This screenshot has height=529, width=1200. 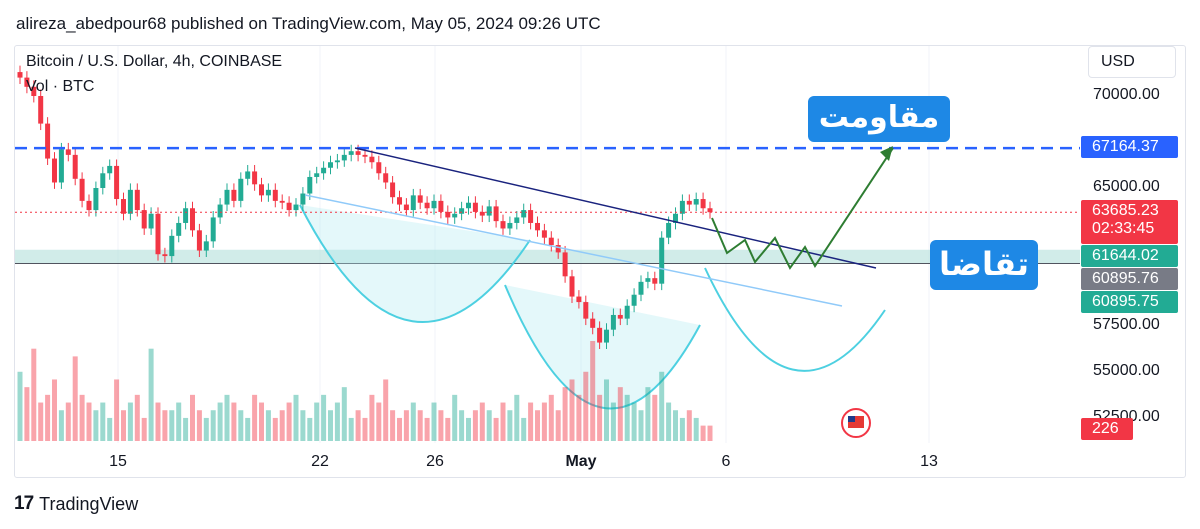 What do you see at coordinates (1126, 94) in the screenshot?
I see `y-tick-label: 70000.00` at bounding box center [1126, 94].